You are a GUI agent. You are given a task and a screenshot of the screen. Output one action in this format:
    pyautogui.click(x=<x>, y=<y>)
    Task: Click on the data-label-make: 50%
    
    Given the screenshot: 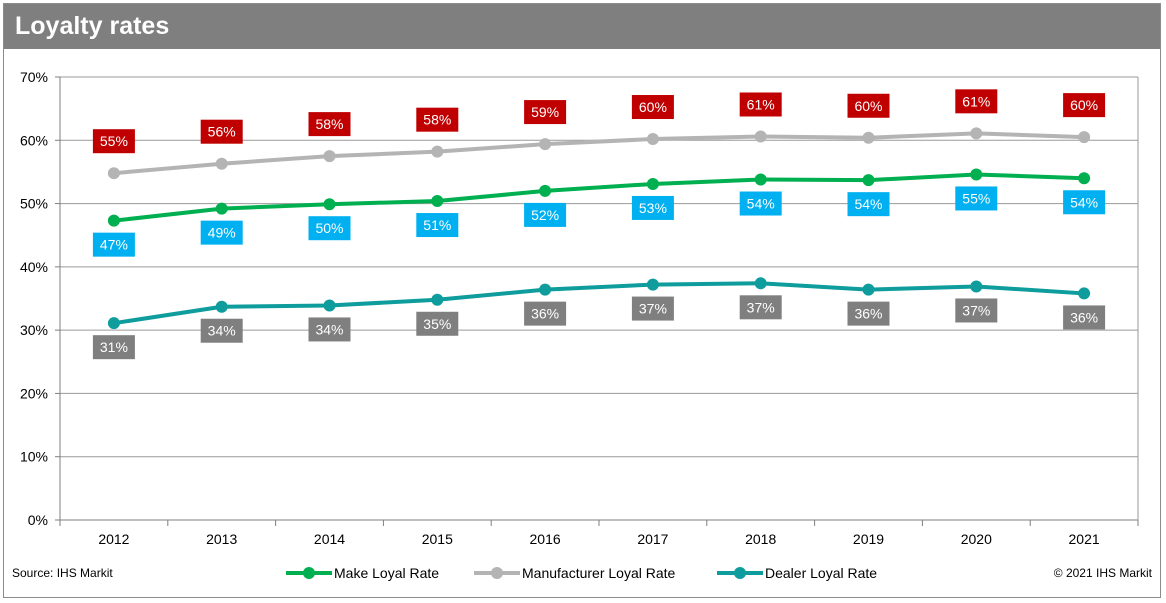 What is the action you would take?
    pyautogui.click(x=329, y=228)
    